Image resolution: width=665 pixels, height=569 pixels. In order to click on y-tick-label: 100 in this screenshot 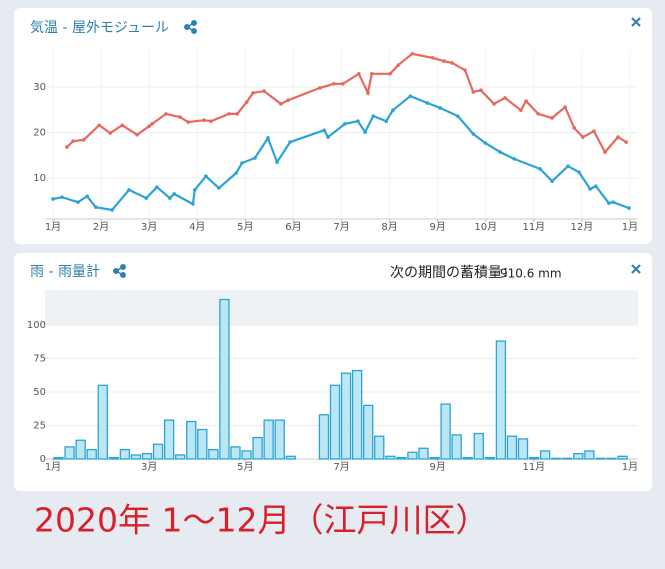, I will do `click(36, 325)`.